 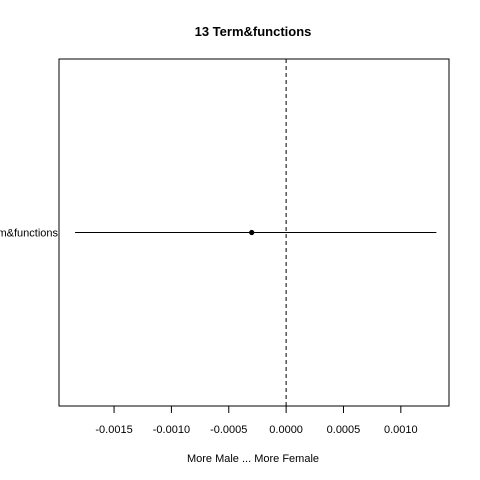 I want to click on x-tick-label: 0.0010, so click(x=401, y=430).